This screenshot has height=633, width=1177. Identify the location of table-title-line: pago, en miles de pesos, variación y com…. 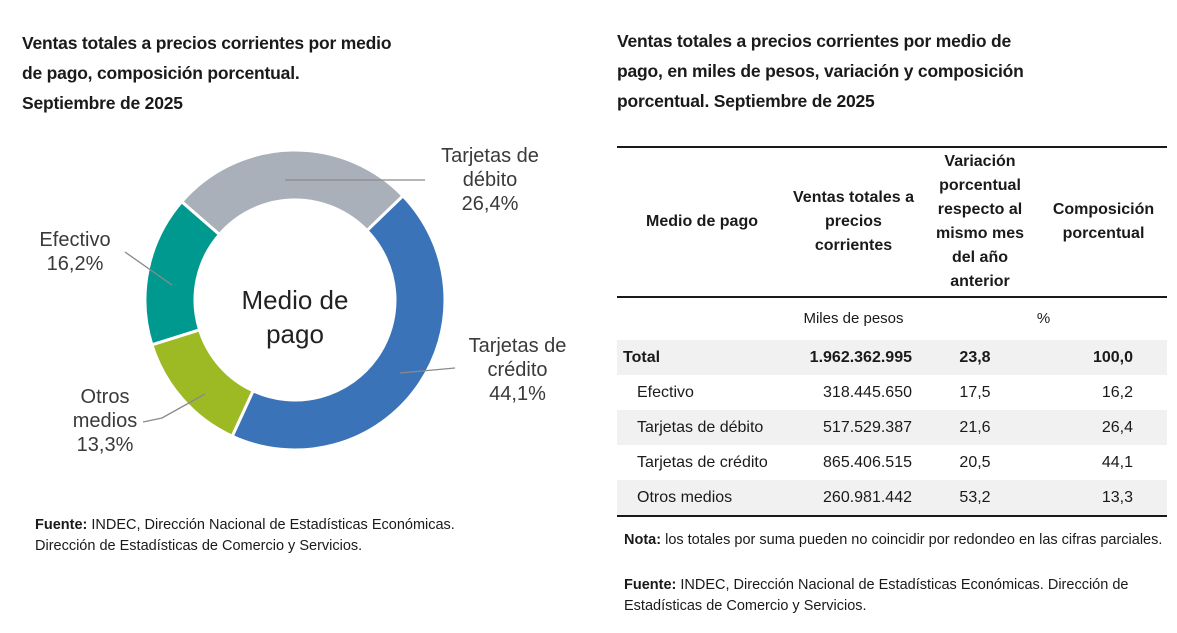
(820, 71).